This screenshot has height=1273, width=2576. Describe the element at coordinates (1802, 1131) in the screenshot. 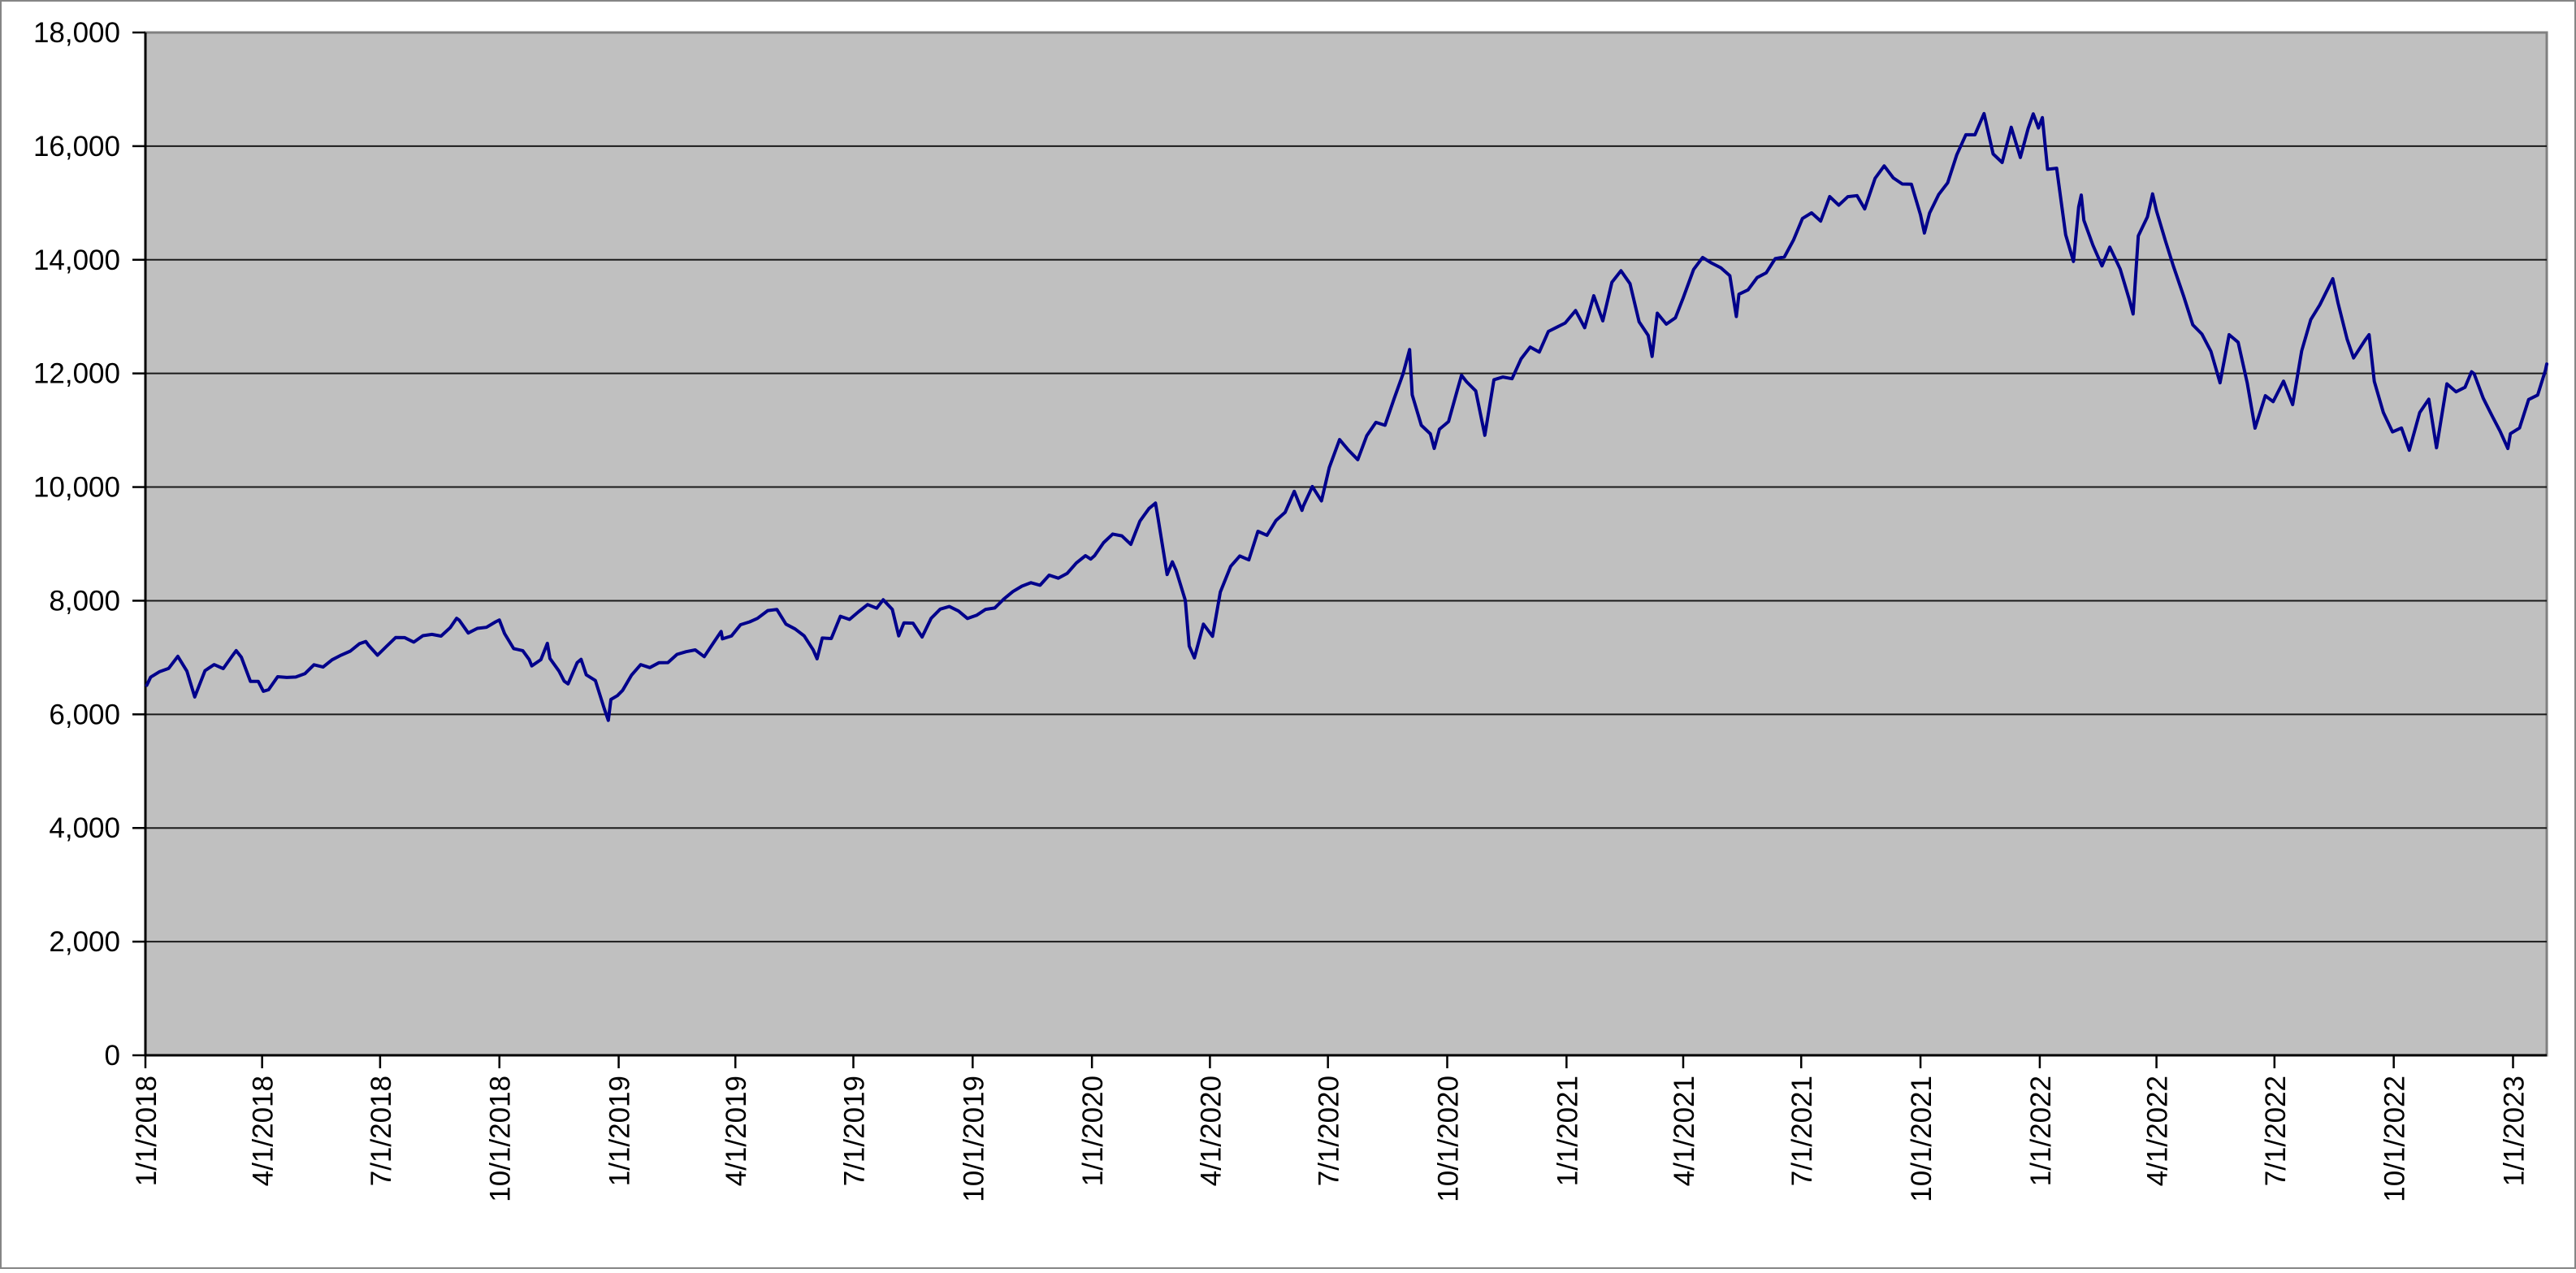

I see `x-tick-label: 7/1/2021` at that location.